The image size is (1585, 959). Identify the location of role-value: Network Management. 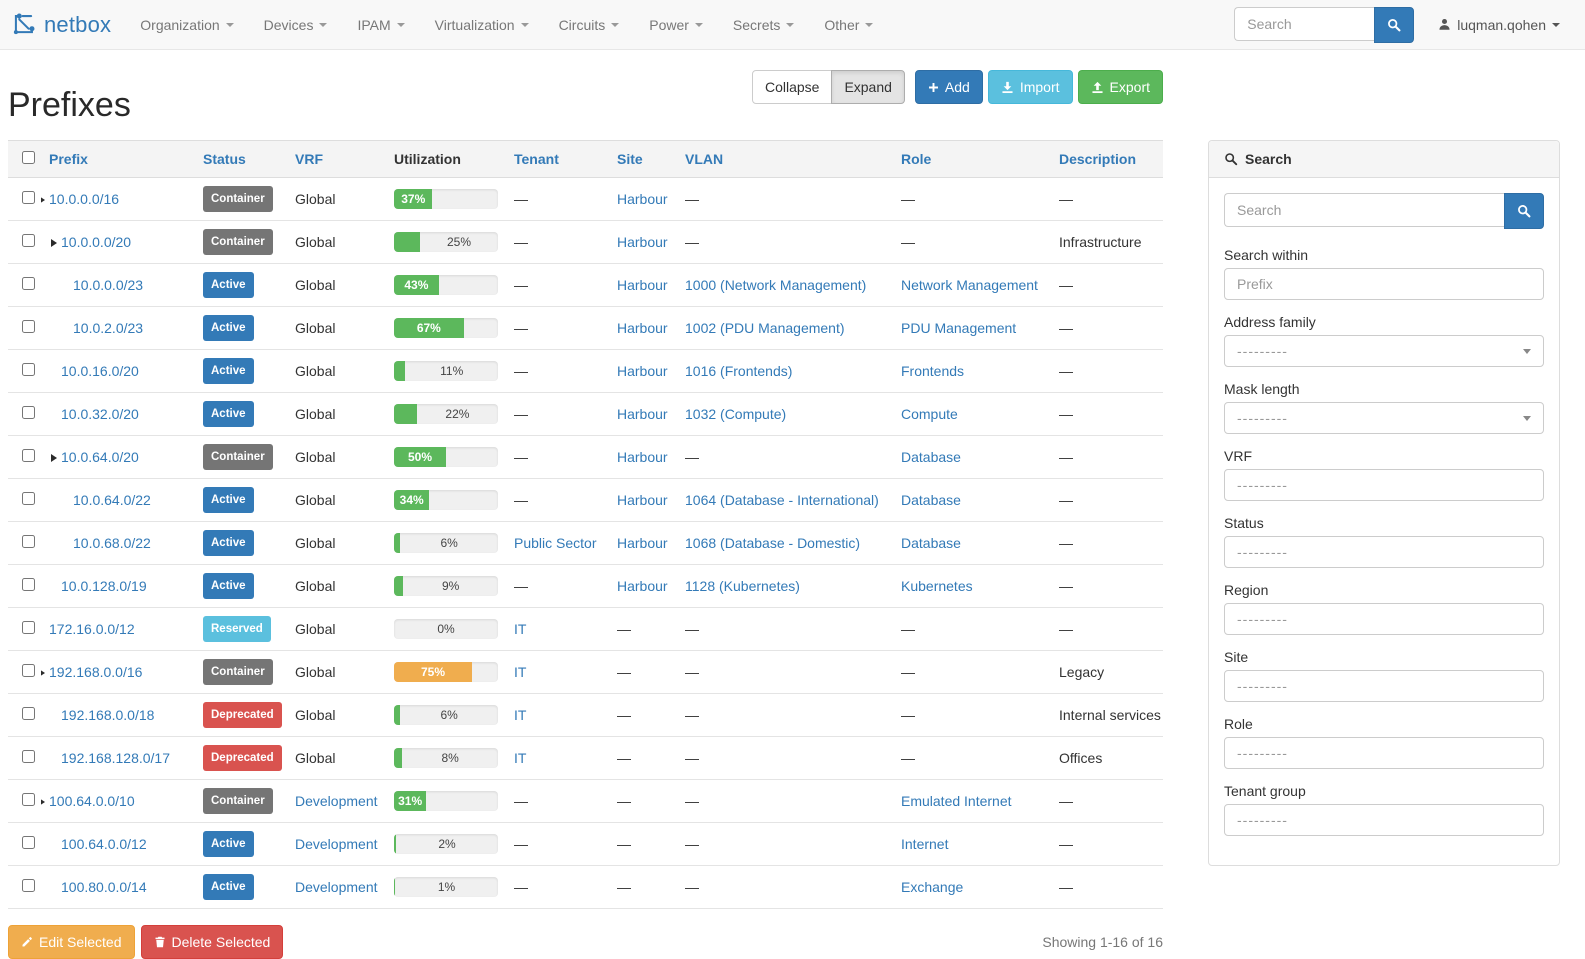
(969, 285).